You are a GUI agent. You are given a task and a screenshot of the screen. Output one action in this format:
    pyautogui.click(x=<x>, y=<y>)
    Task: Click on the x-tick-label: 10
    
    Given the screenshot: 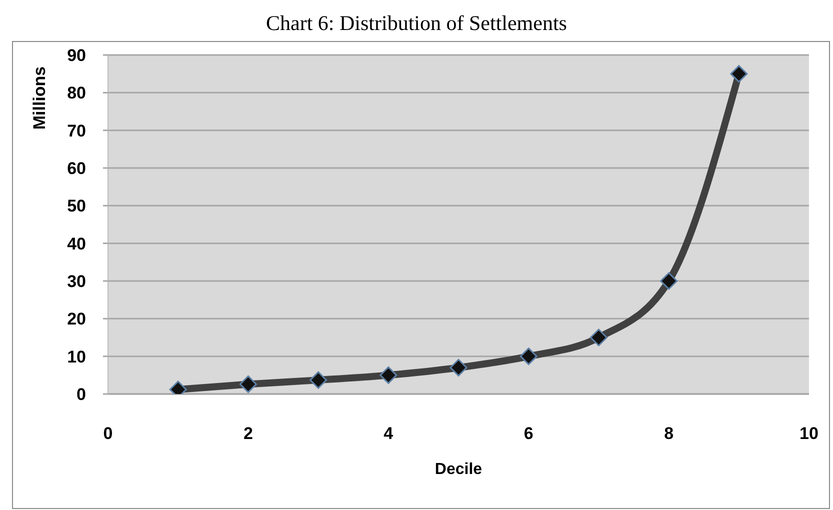 What is the action you would take?
    pyautogui.click(x=809, y=434)
    